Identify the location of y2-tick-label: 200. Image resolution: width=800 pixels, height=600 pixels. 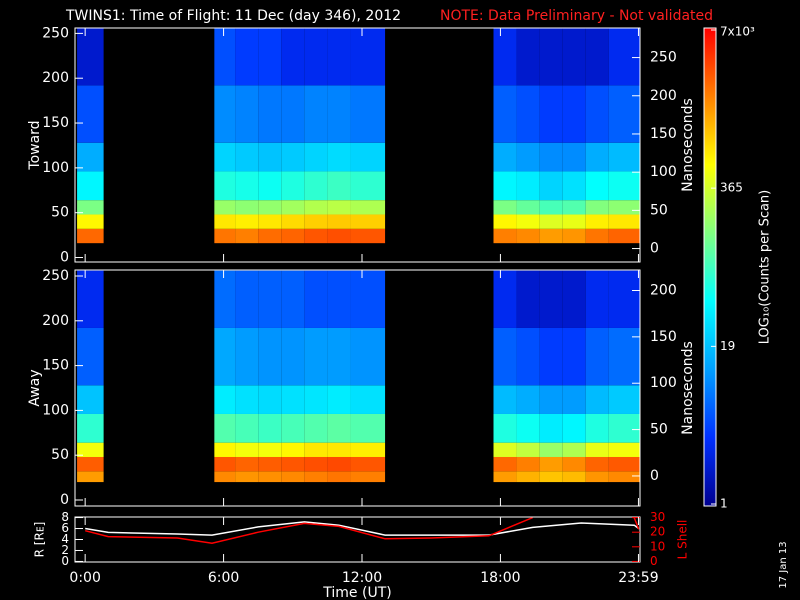
(663, 96).